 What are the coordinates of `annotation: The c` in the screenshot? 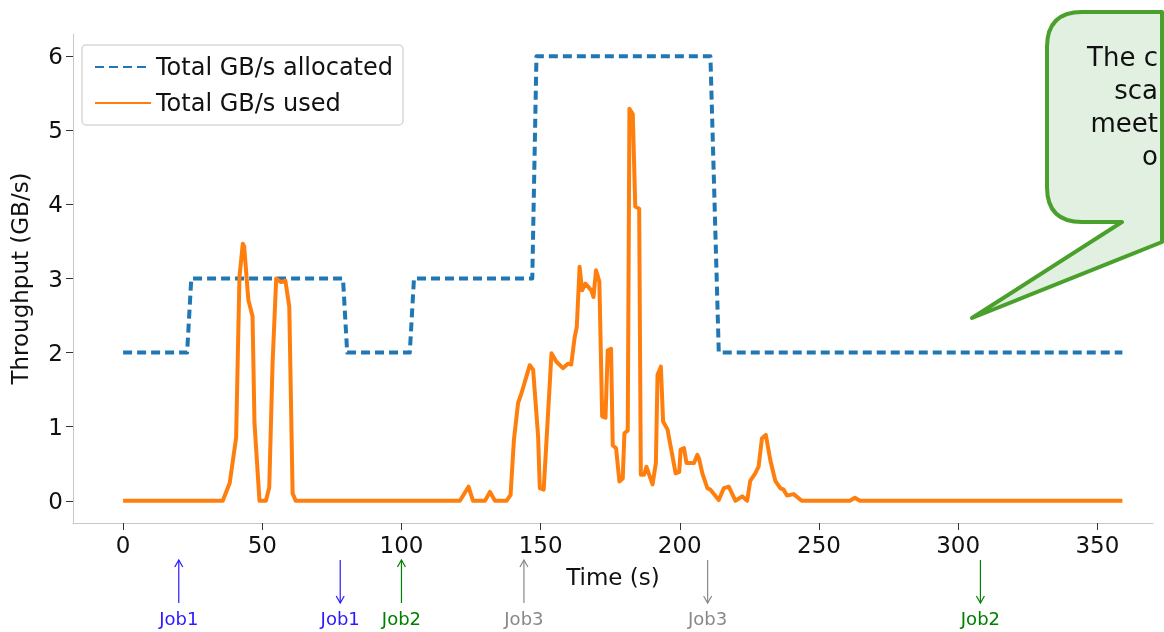 It's located at (1122, 57).